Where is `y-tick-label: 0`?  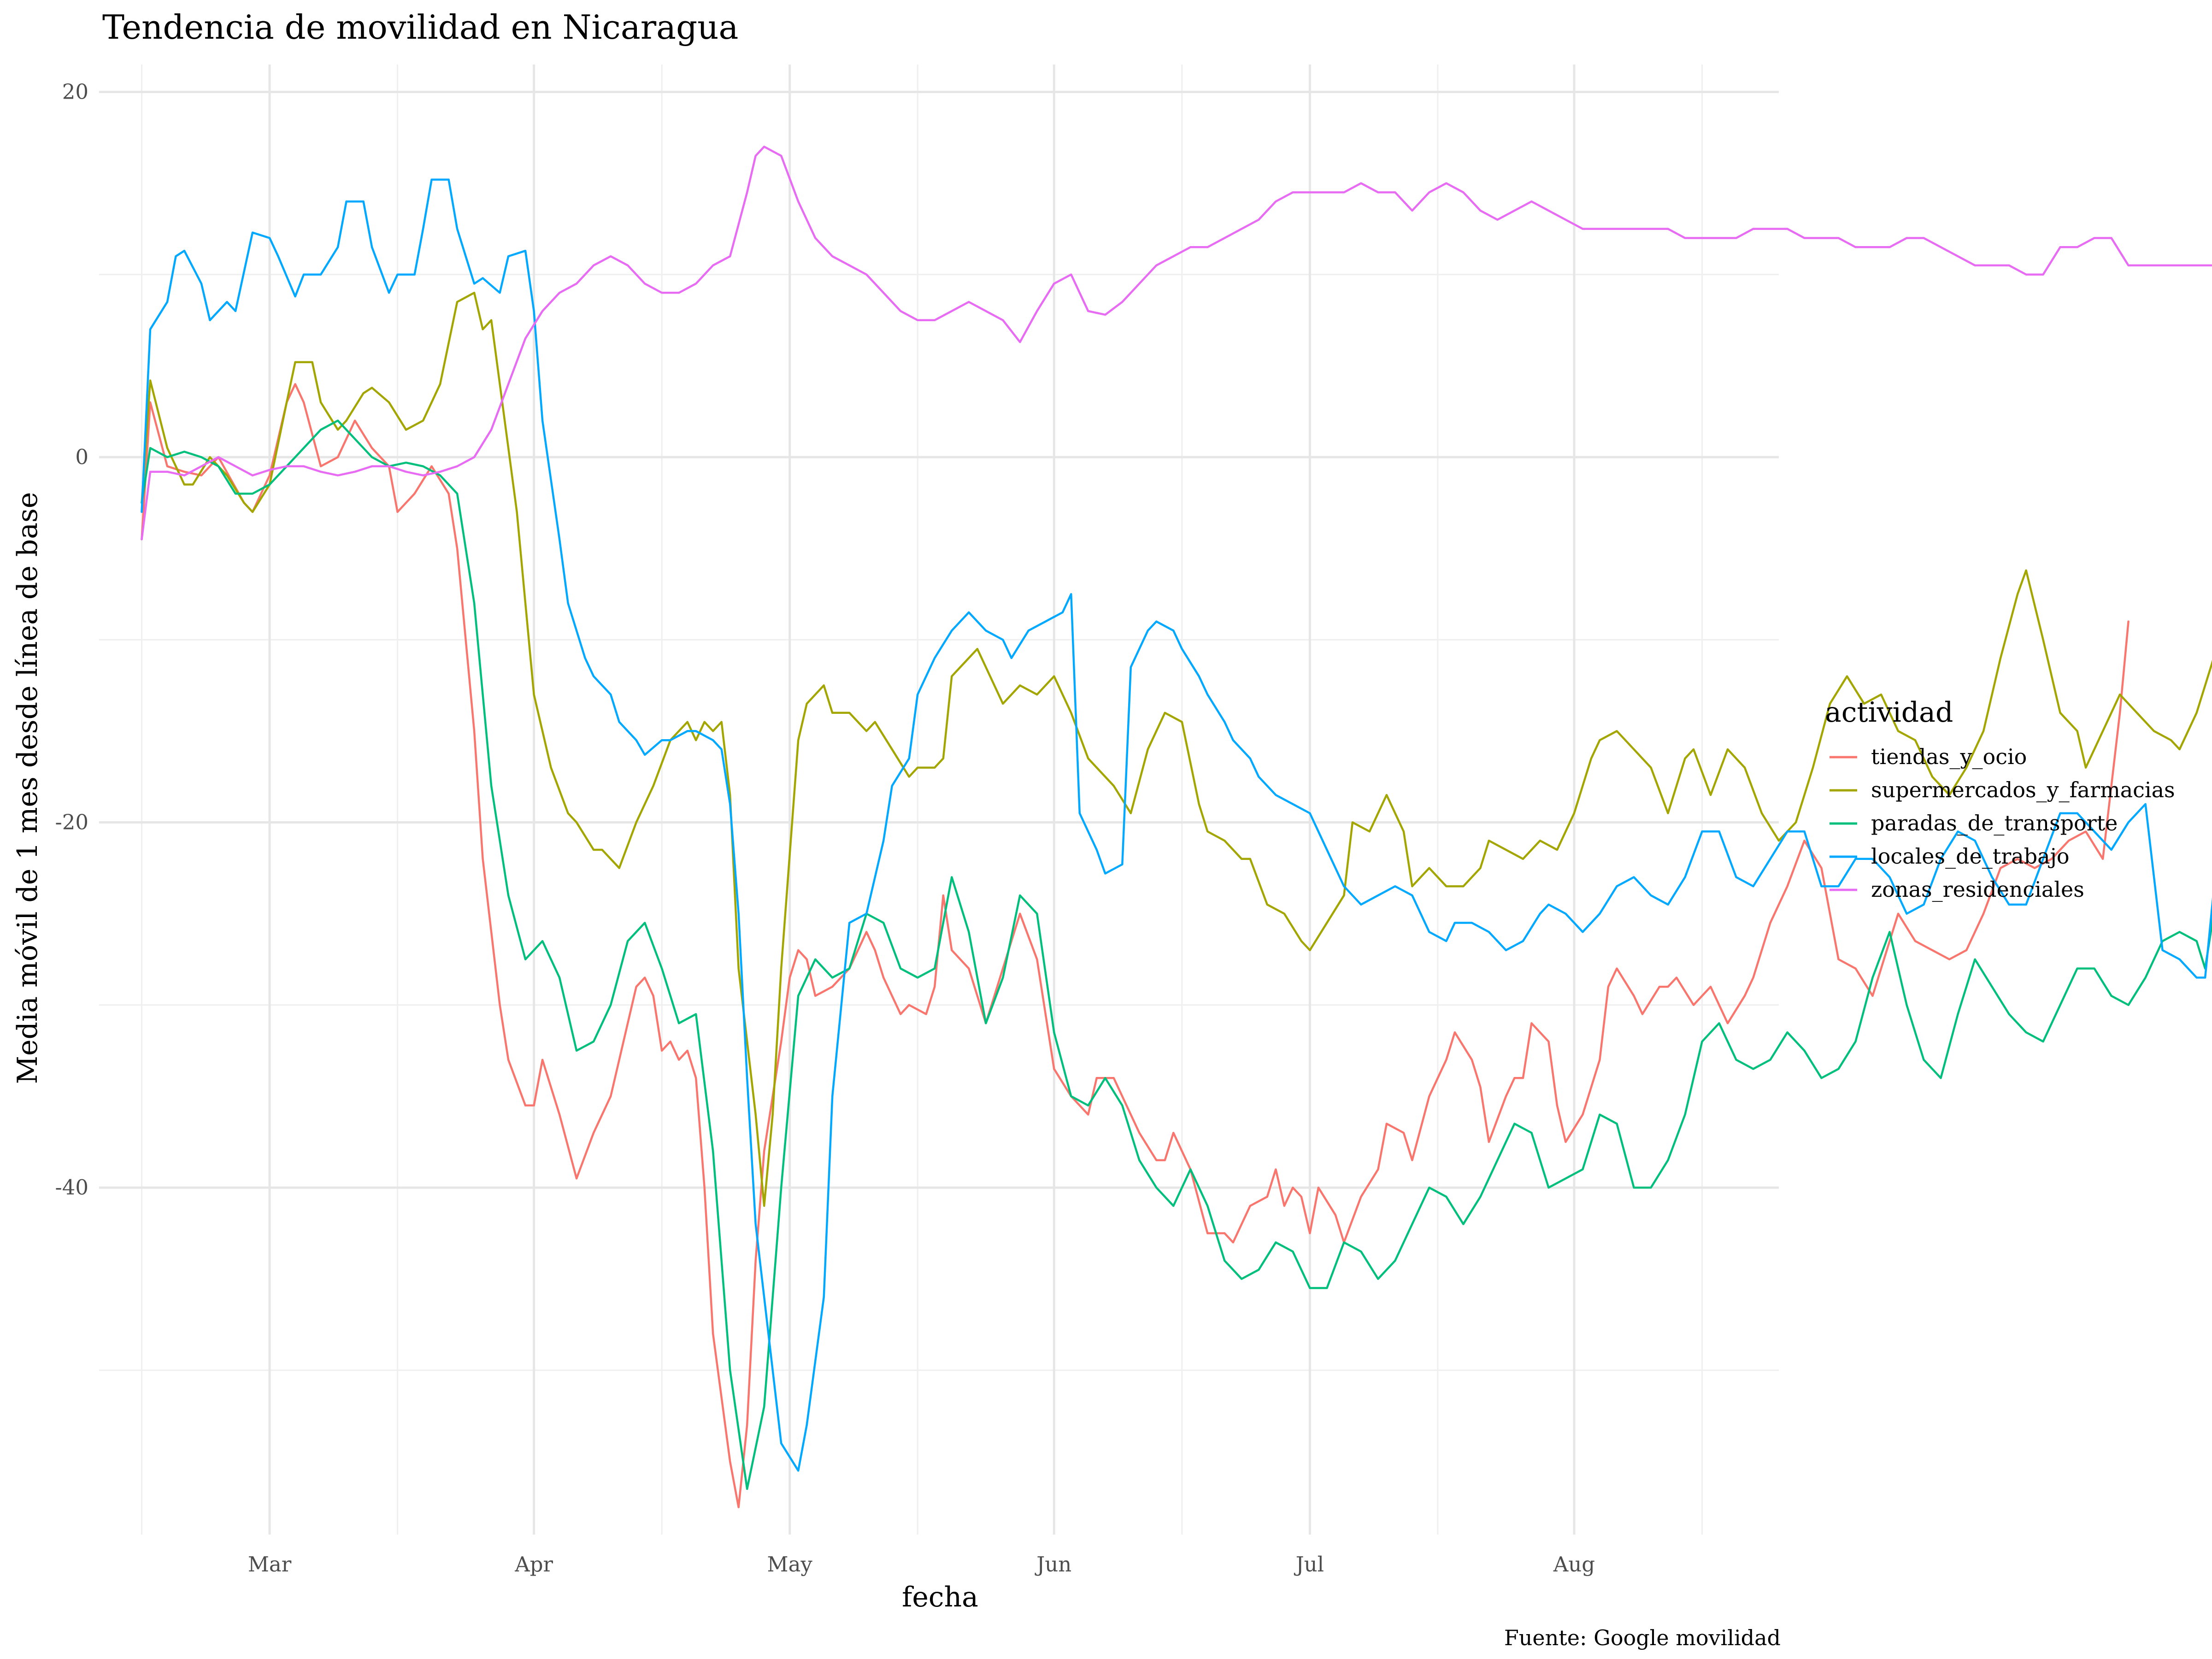 y-tick-label: 0 is located at coordinates (81, 457).